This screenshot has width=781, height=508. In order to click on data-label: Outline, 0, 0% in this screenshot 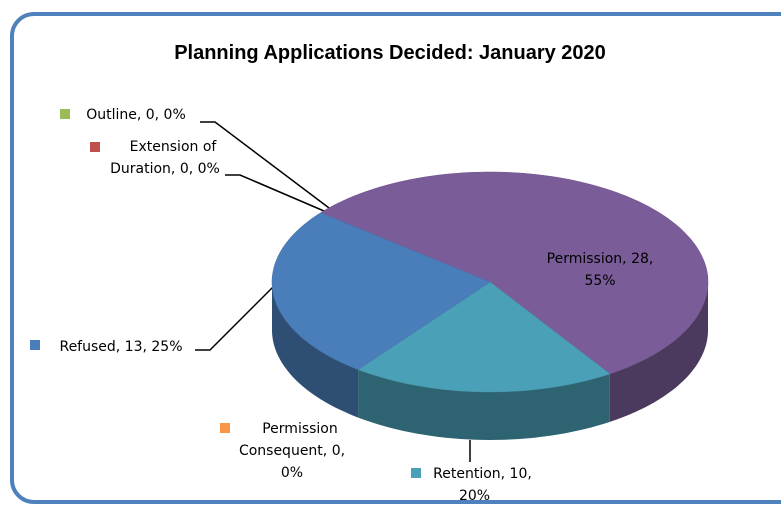, I will do `click(136, 115)`.